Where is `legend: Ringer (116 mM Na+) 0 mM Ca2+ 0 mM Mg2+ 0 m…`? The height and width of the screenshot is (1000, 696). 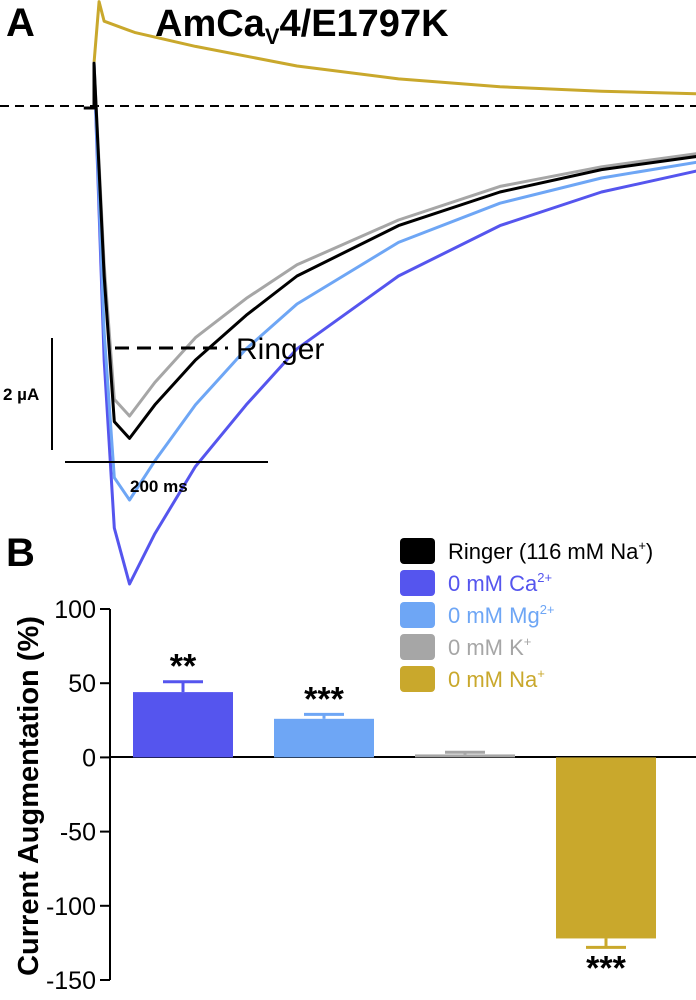 legend: Ringer (116 mM Na+) 0 mM Ca2+ 0 mM Mg2+ 0 m… is located at coordinates (526, 615).